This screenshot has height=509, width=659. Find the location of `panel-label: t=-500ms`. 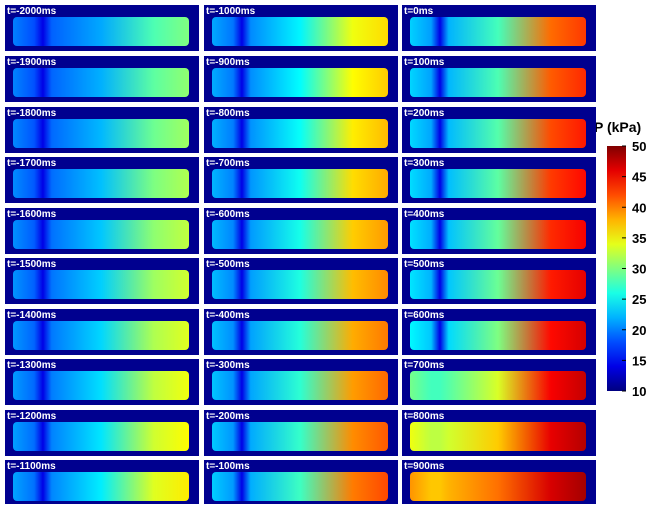

panel-label: t=-500ms is located at coordinates (228, 264).